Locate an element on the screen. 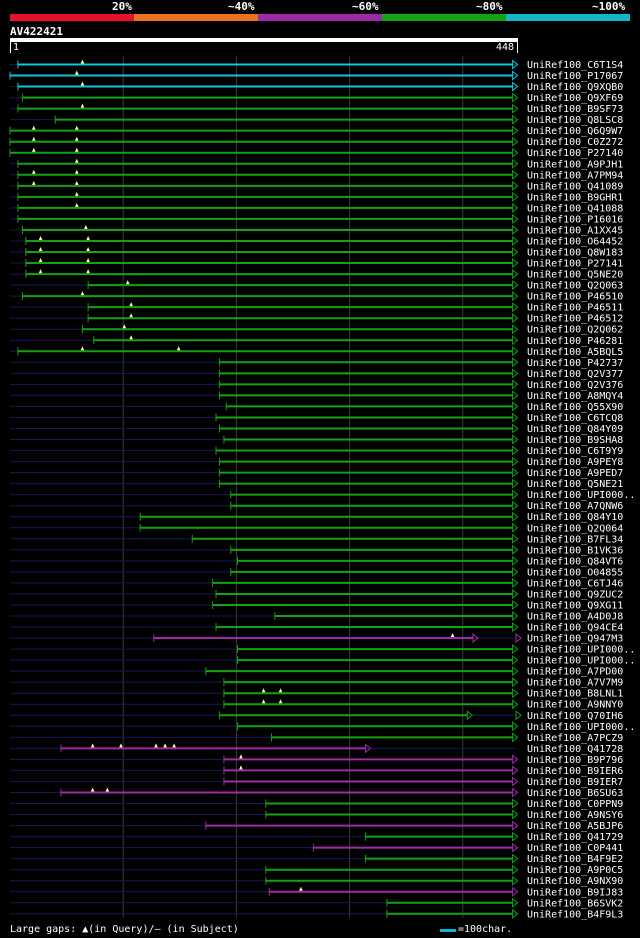 This screenshot has width=640, height=938. legend-label-40: ~40% is located at coordinates (241, 6).